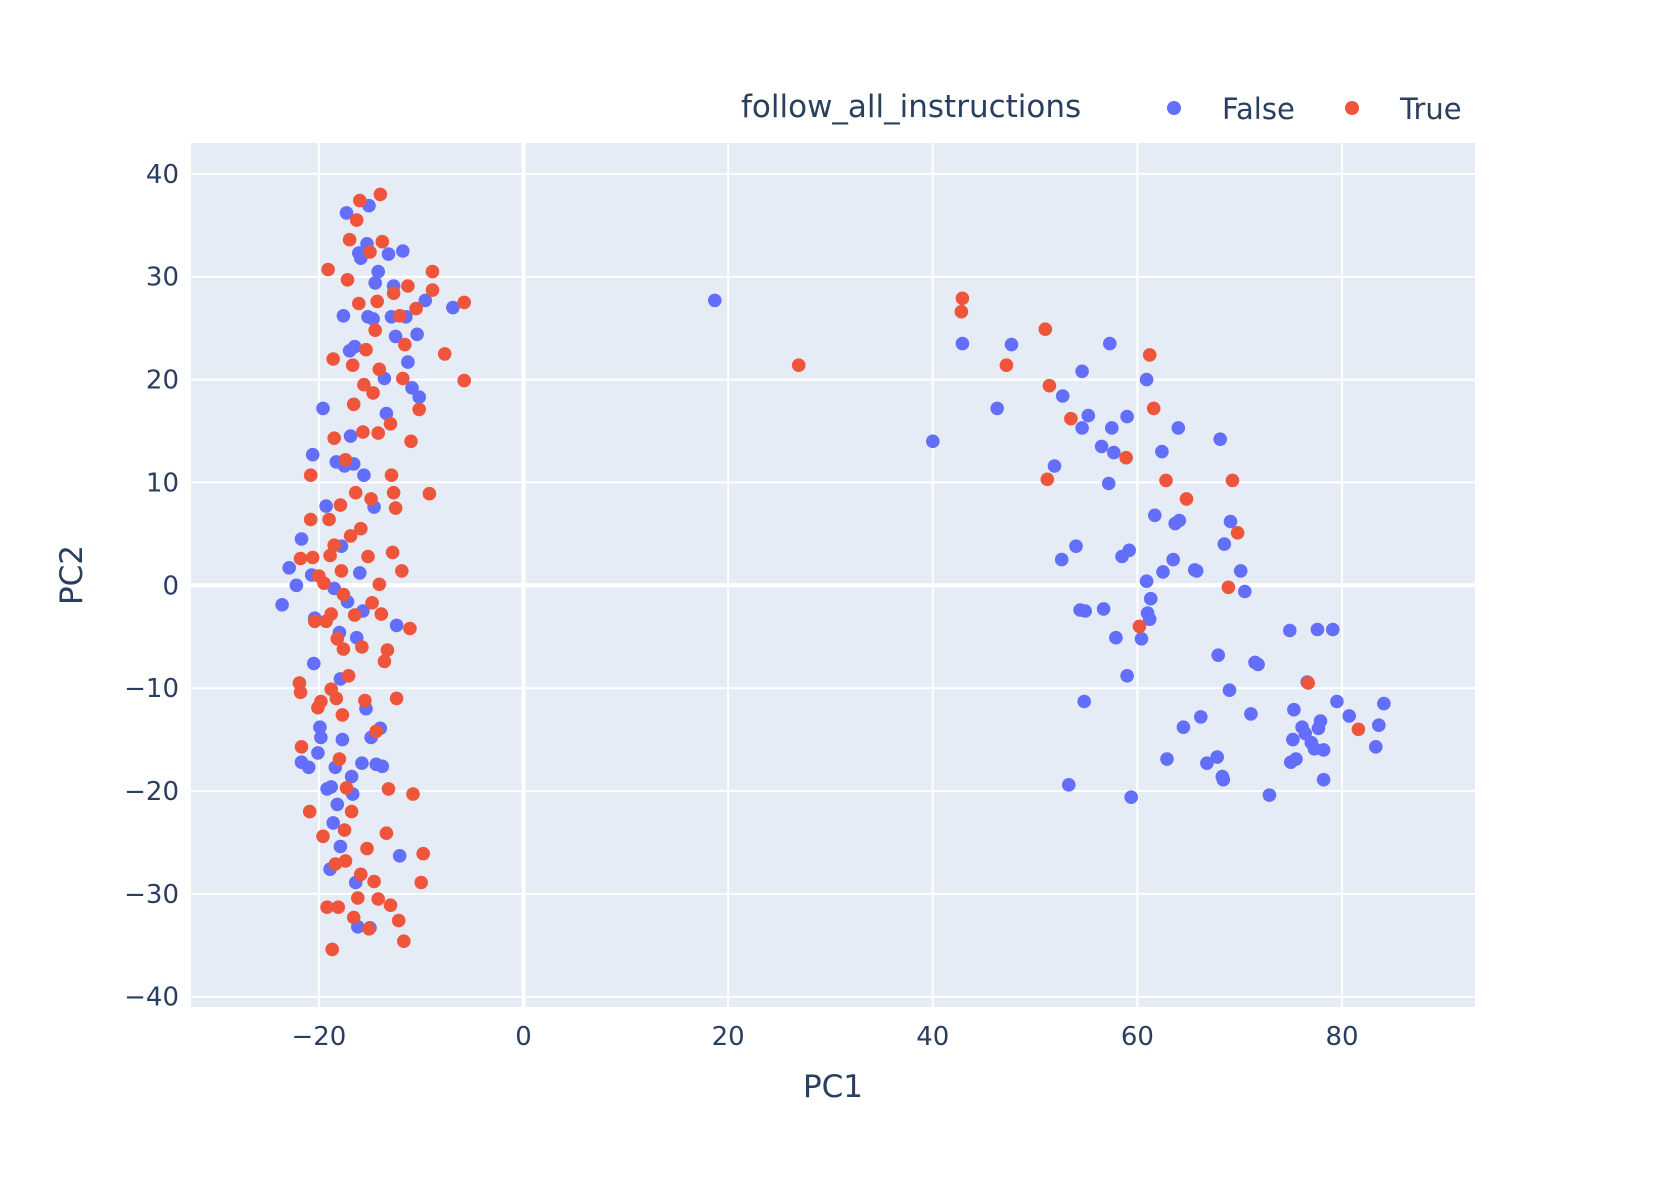  What do you see at coordinates (1258, 109) in the screenshot?
I see `legend-label-false: False` at bounding box center [1258, 109].